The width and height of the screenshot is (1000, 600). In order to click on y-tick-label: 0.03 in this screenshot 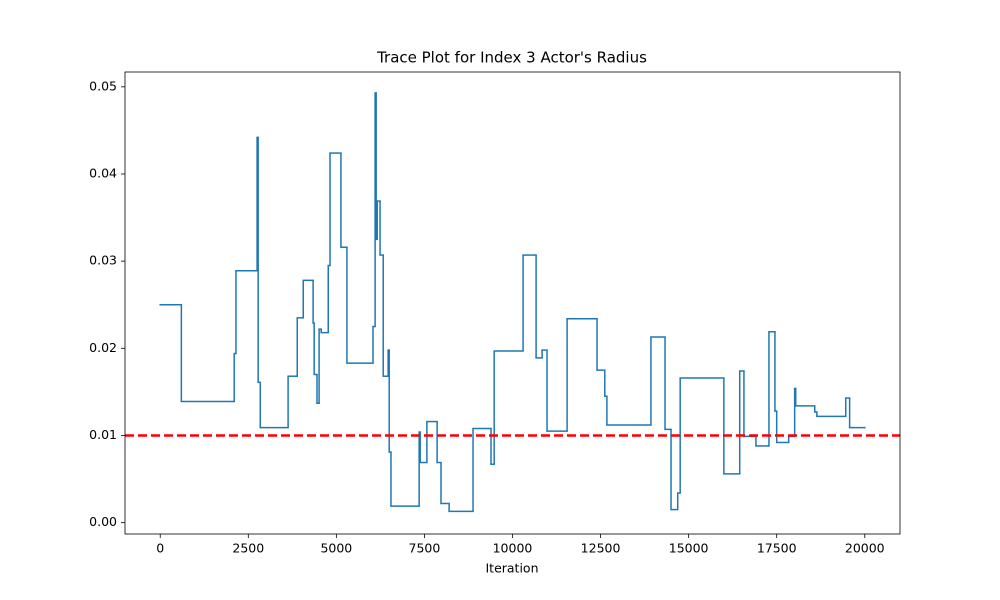, I will do `click(103, 260)`.